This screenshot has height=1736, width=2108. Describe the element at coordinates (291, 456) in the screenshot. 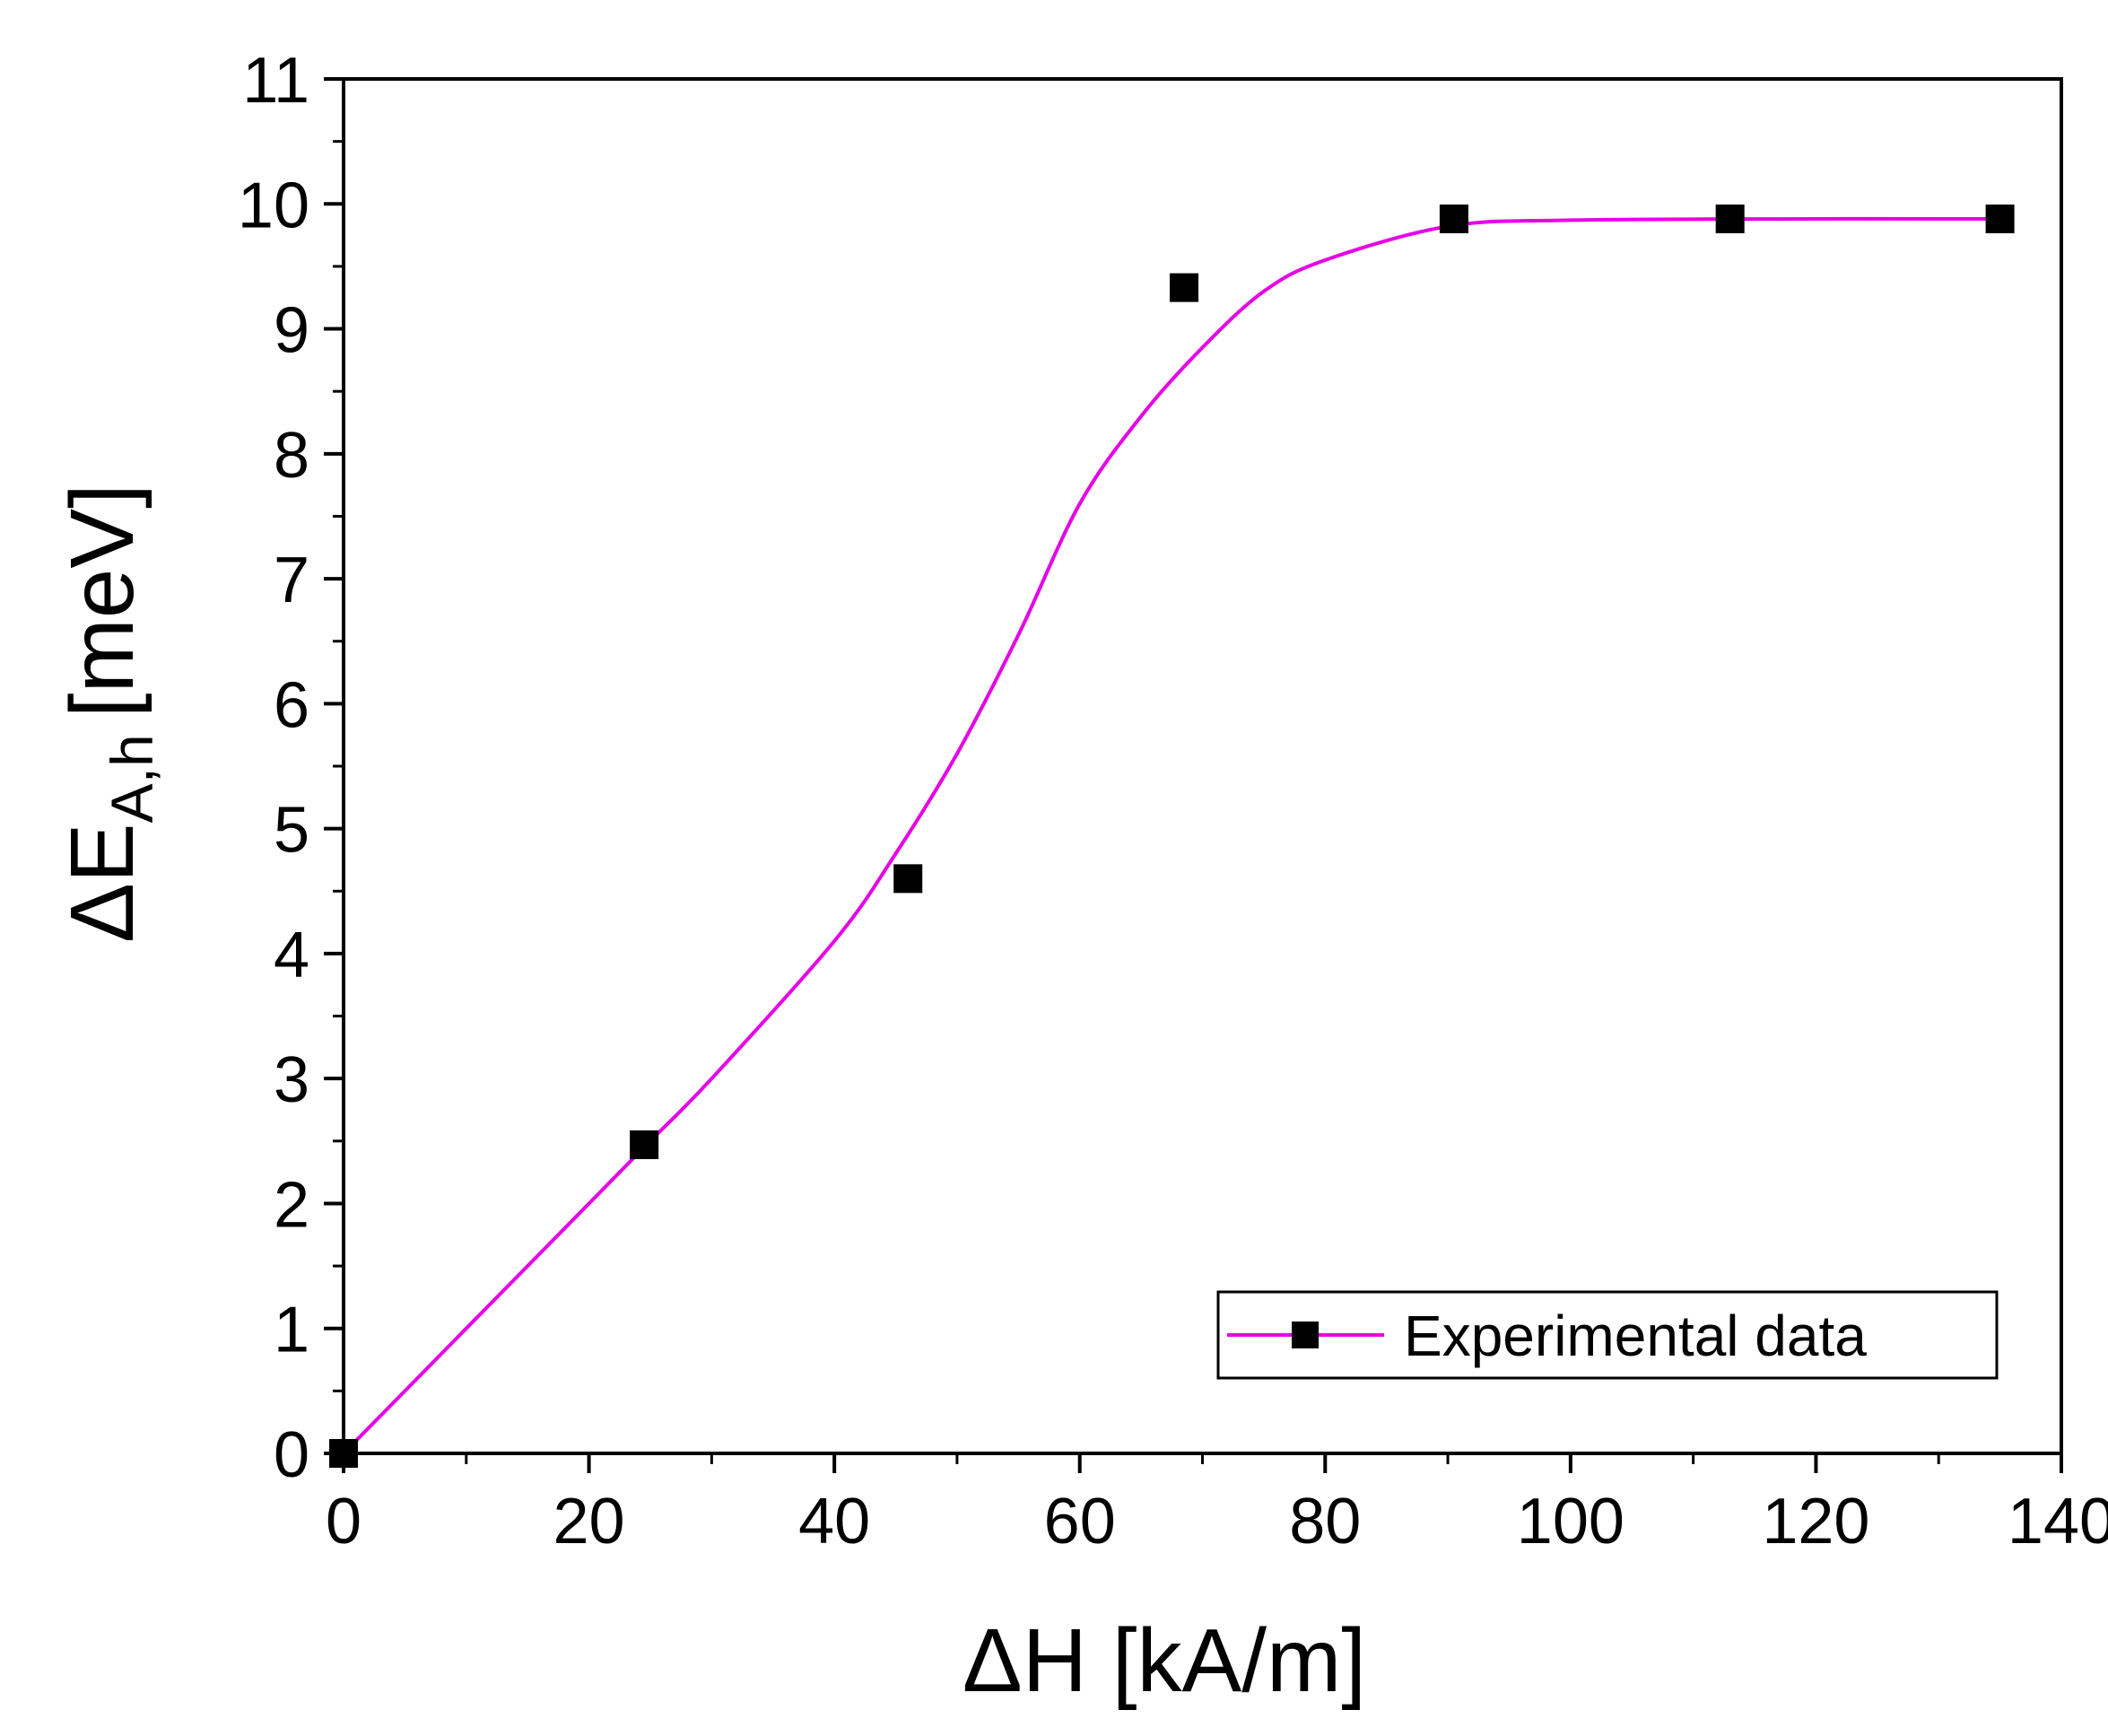

I see `y-tick-label-8: 8` at that location.